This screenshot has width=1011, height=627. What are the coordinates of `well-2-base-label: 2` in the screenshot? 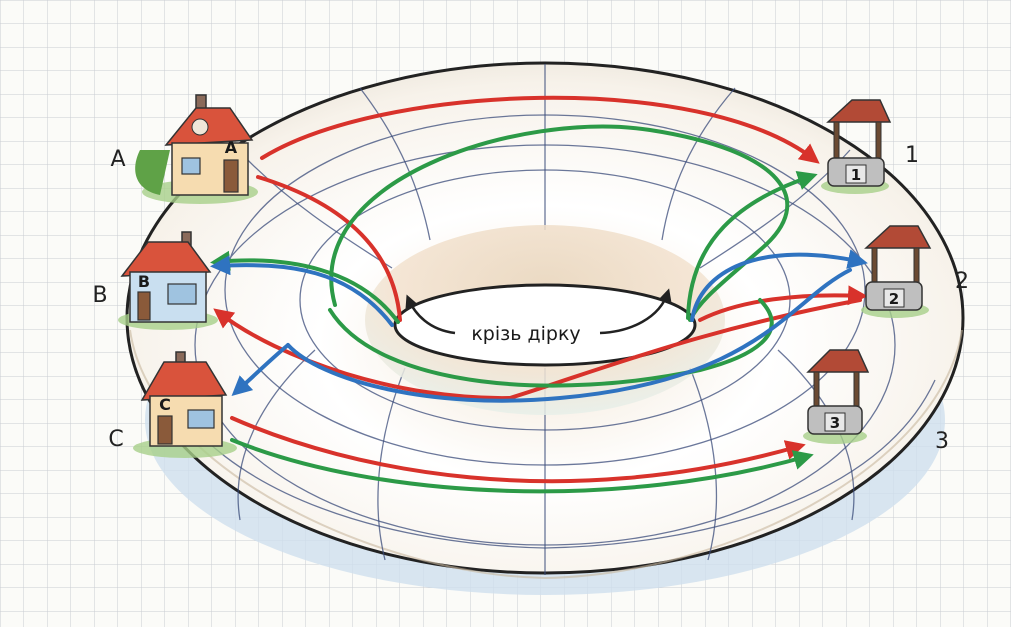 It's located at (894, 299).